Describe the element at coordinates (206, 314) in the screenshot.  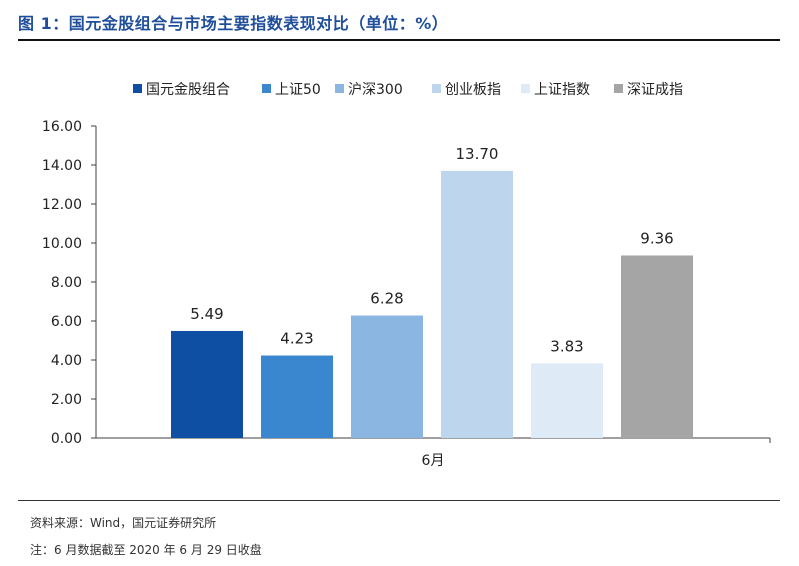
I see `data-label: 5.49` at that location.